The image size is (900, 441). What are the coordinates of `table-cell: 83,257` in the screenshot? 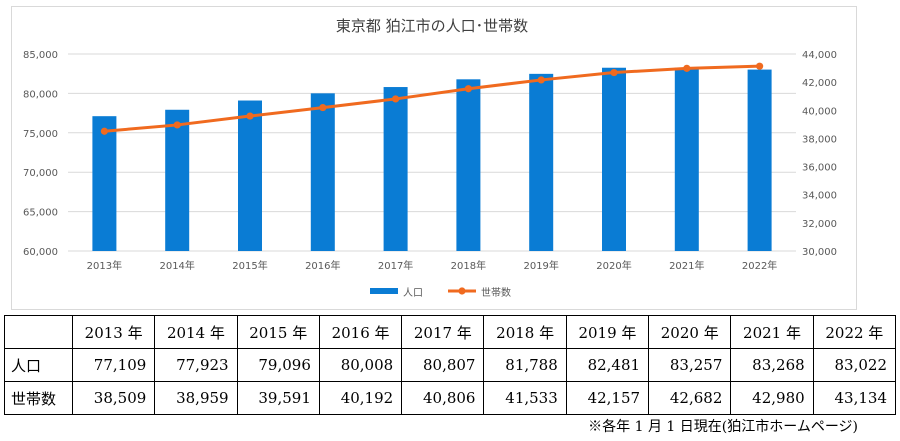 It's located at (690, 365).